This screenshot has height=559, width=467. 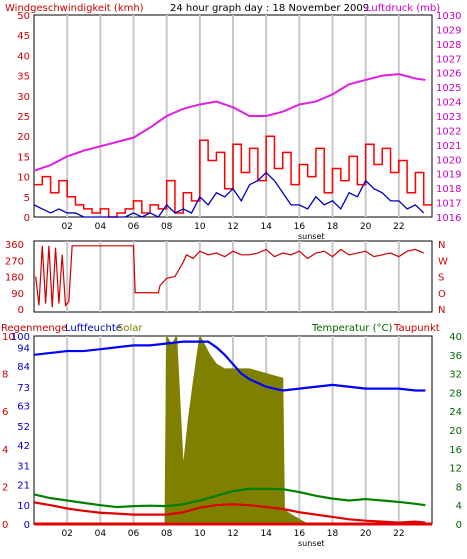 What do you see at coordinates (27, 525) in the screenshot?
I see `humidity-tick-label: 0` at bounding box center [27, 525].